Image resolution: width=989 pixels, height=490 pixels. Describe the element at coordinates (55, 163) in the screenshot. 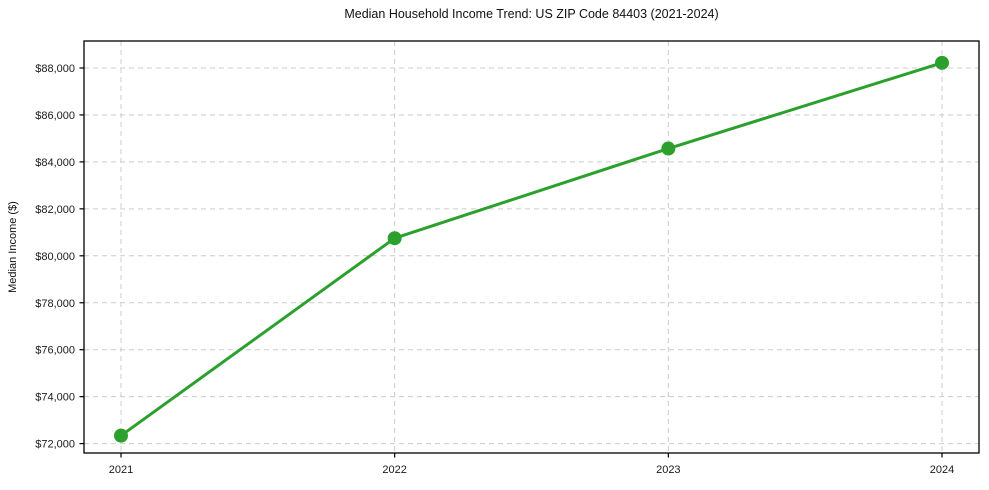

I see `y-tick-label: $84,000` at that location.